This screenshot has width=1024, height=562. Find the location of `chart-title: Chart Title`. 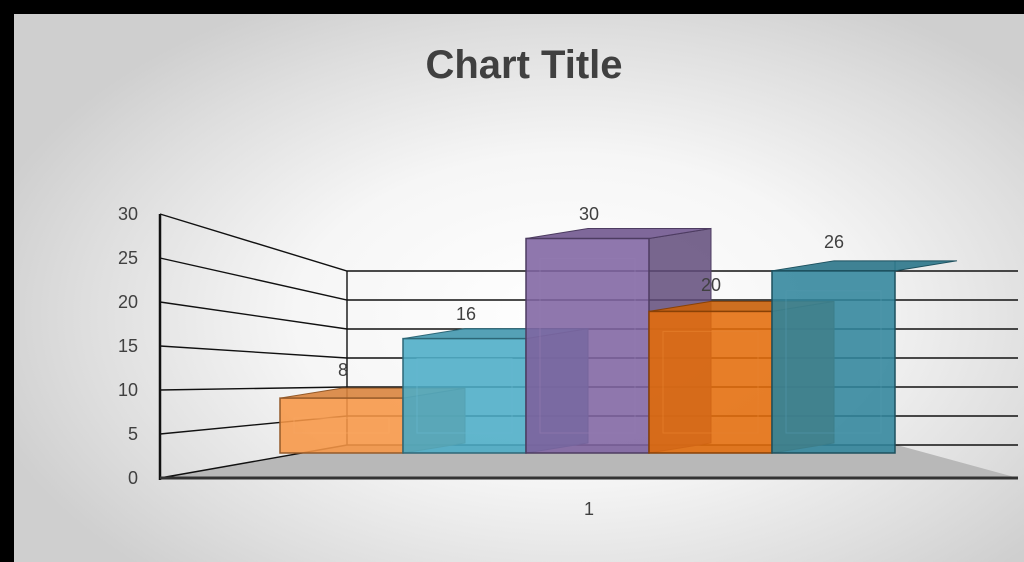

chart-title: Chart Title is located at coordinates (523, 65).